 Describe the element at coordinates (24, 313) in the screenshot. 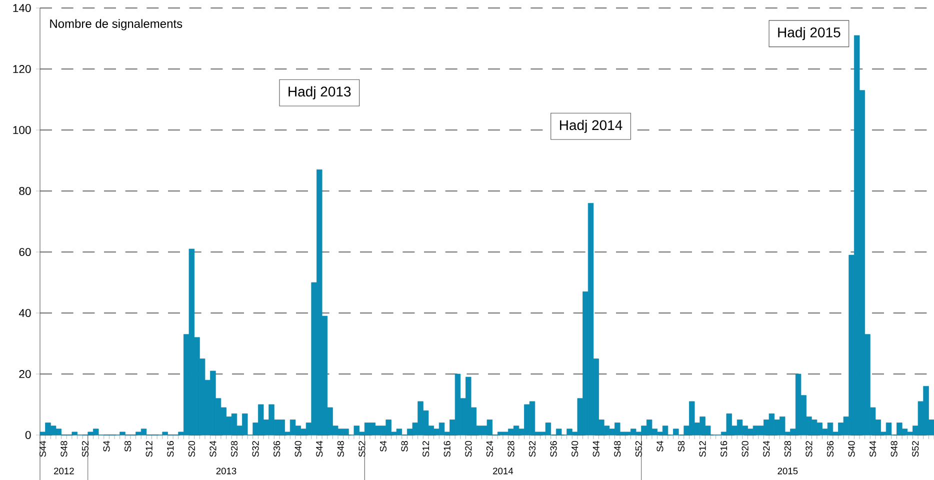

I see `y-tick-label: 40` at that location.